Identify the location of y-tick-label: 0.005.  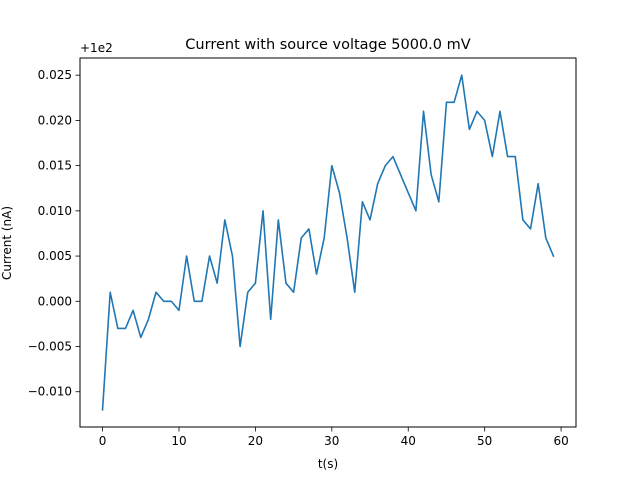
(55, 256).